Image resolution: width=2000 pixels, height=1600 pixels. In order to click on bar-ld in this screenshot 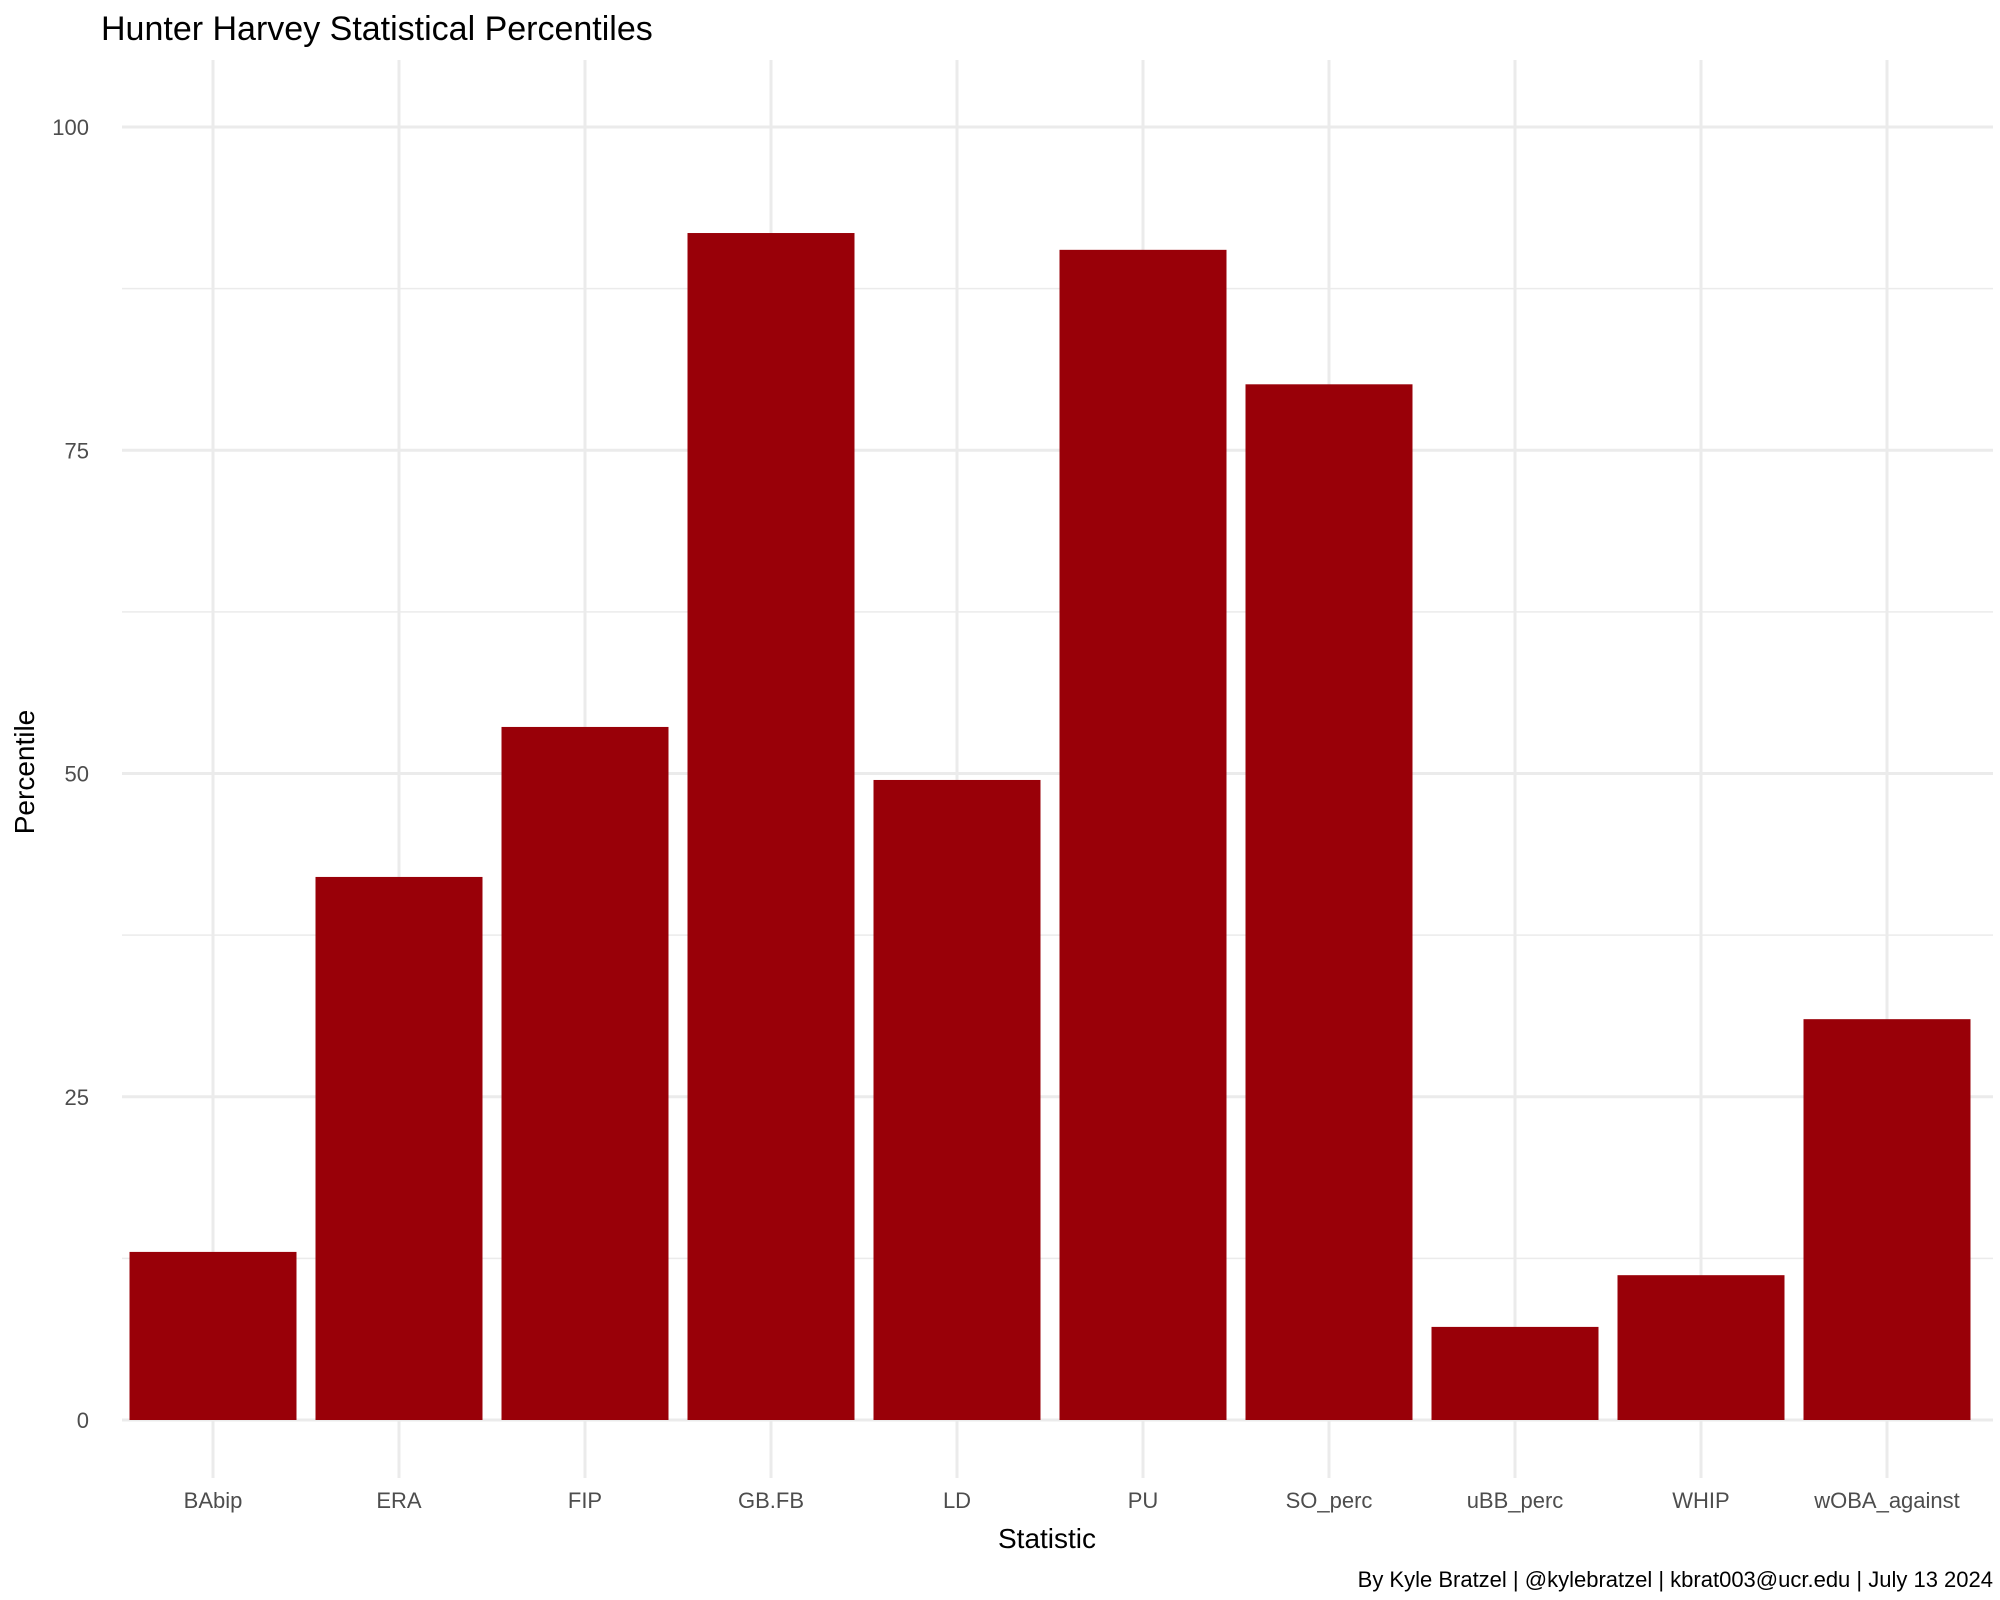, I will do `click(957, 1099)`.